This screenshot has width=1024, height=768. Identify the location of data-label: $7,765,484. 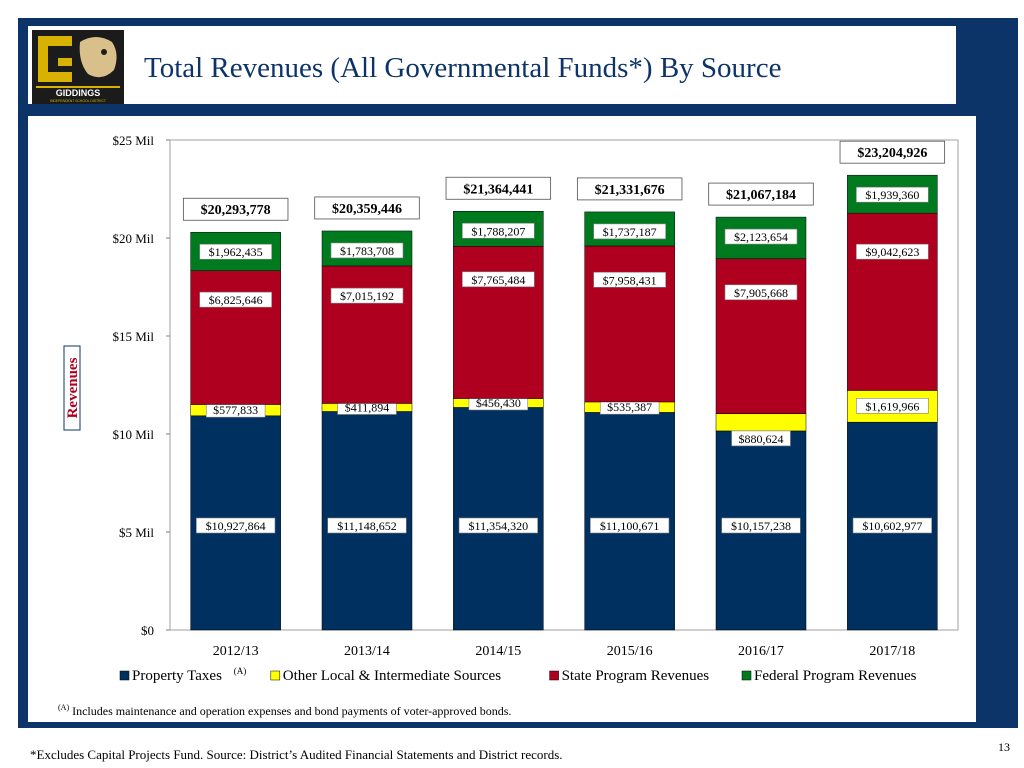
(498, 280).